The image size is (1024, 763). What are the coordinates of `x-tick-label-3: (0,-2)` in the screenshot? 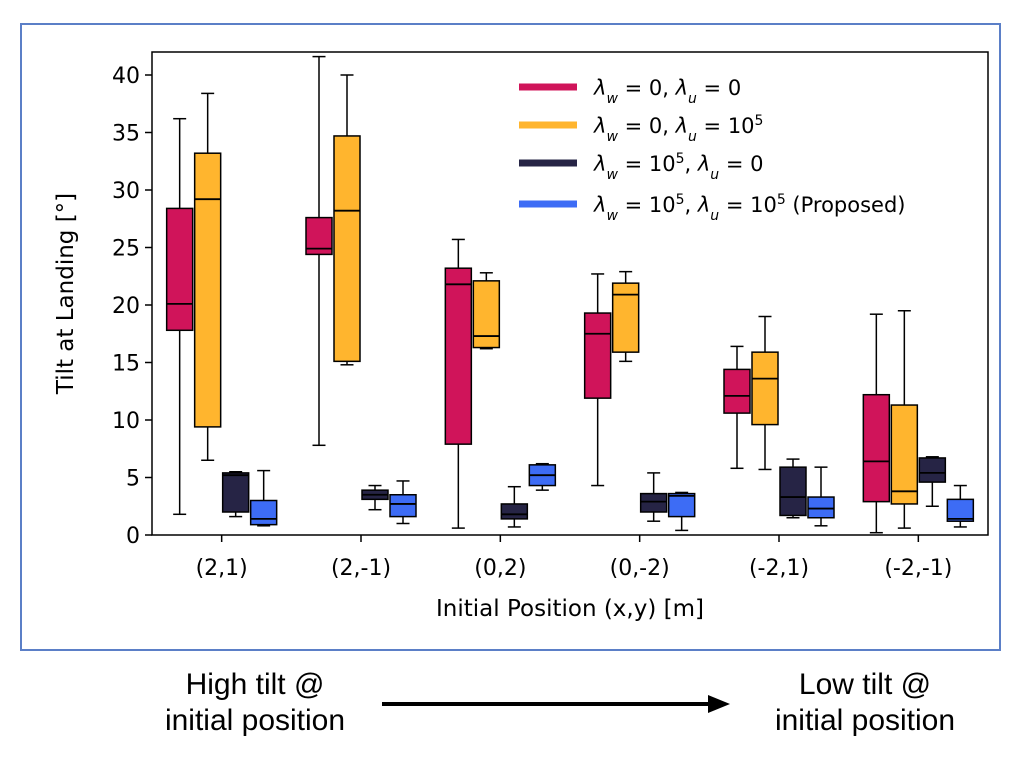 It's located at (640, 568).